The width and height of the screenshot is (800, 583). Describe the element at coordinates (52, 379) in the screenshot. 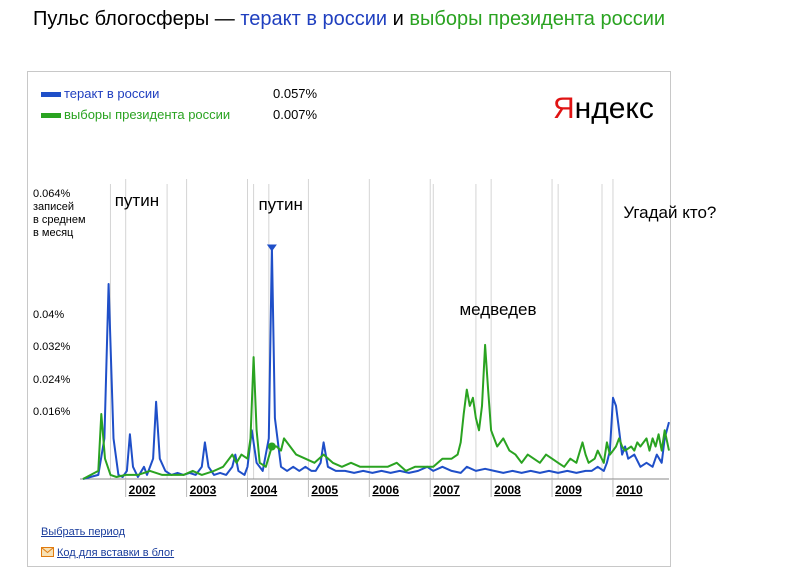

I see `y-tick-label: 0.024%` at that location.